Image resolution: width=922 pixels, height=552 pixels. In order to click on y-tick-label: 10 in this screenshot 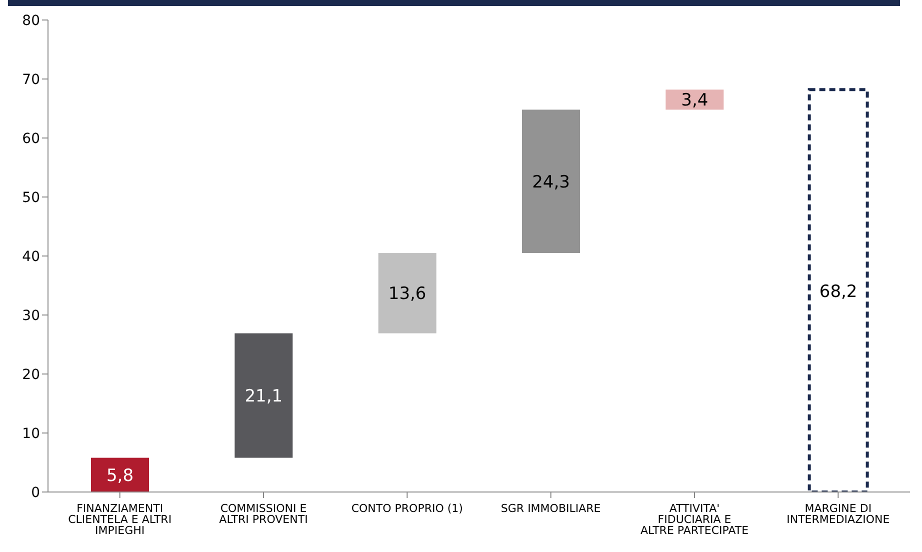, I will do `click(31, 434)`.